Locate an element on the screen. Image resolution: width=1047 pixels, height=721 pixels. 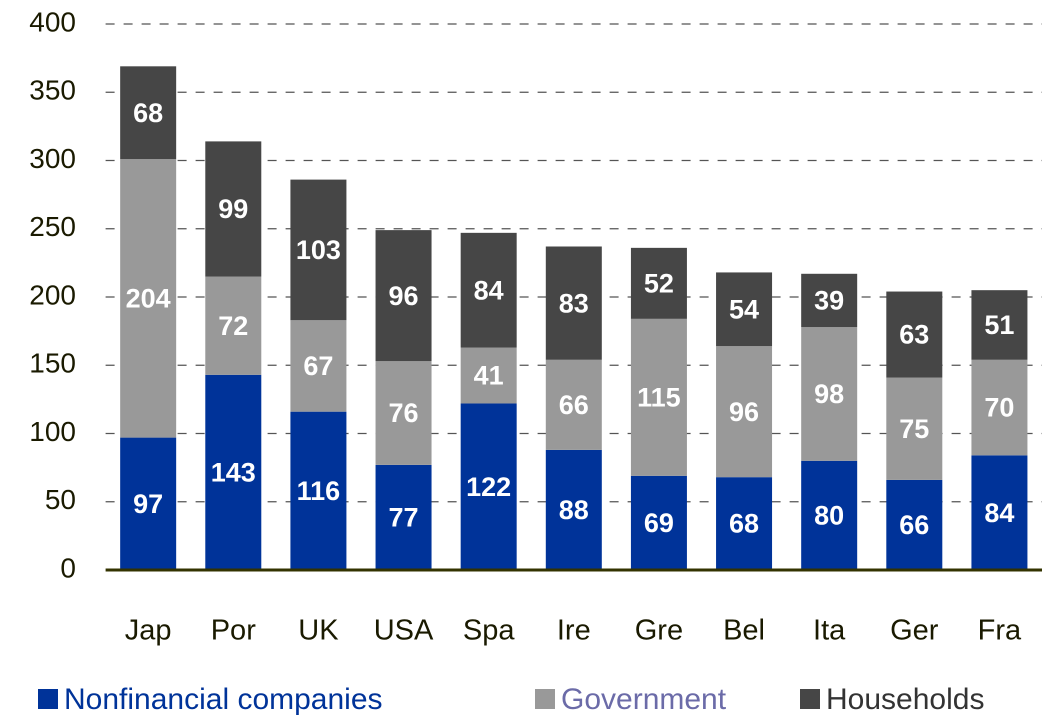
data-label: 52 is located at coordinates (659, 283).